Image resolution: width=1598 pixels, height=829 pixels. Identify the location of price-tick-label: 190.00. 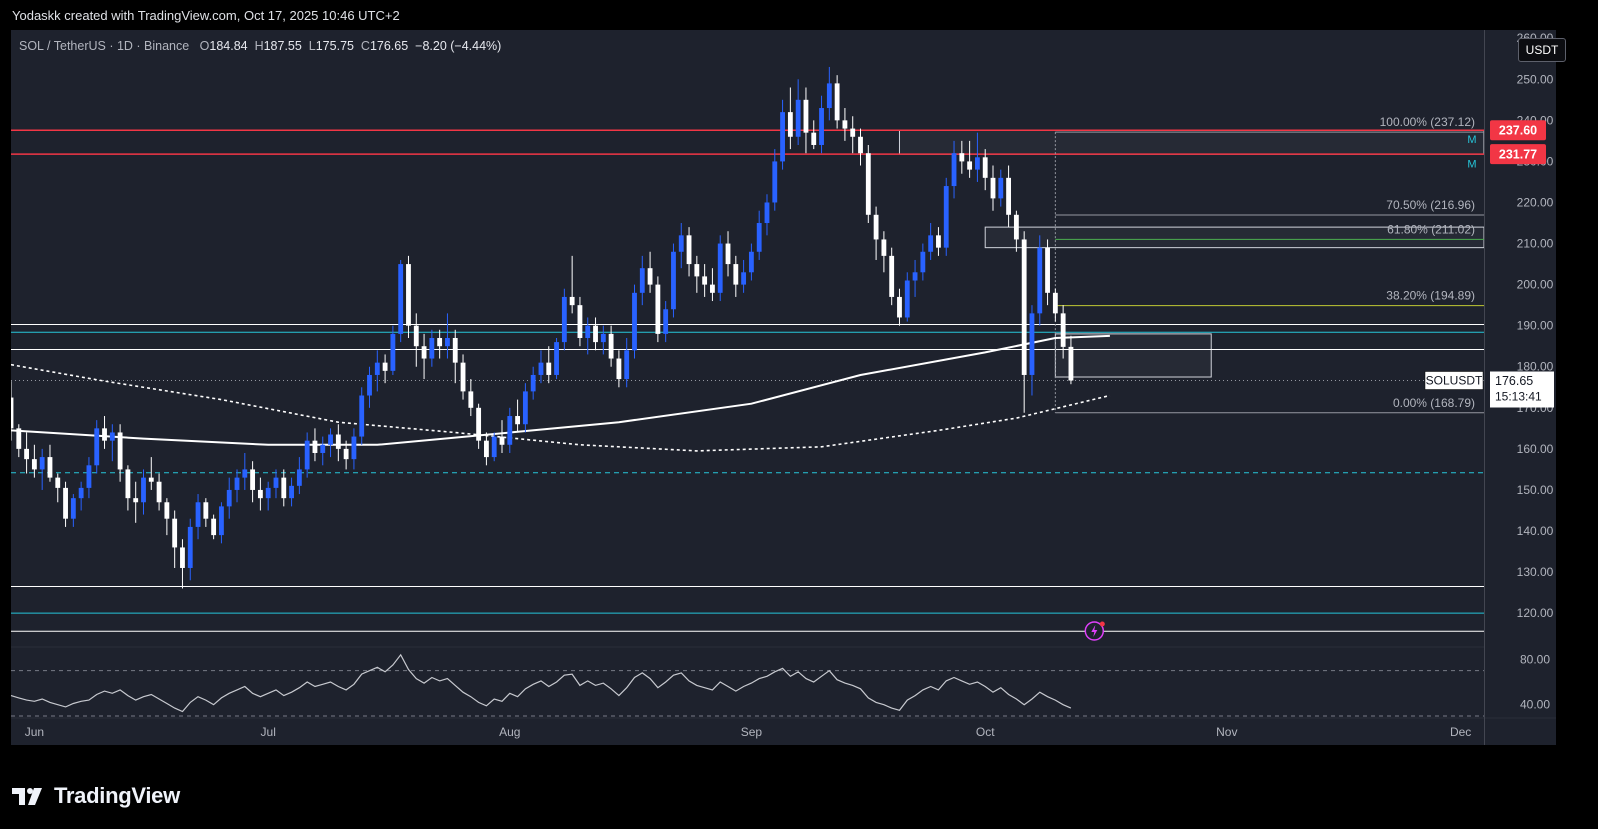
(1535, 326).